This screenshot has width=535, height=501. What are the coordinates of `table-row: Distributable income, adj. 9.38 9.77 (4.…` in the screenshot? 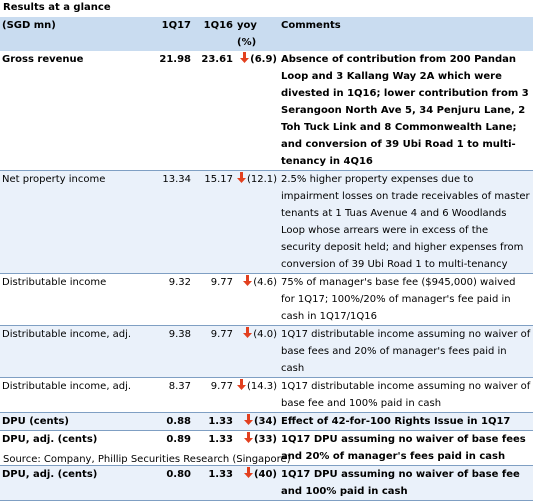 It's located at (266, 351).